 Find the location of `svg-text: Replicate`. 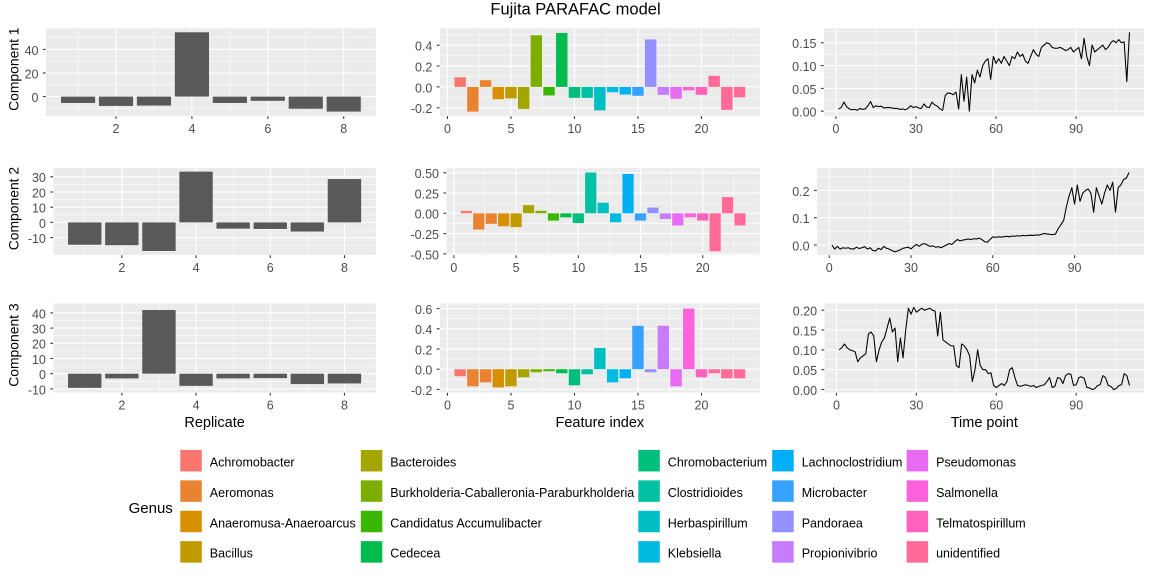

svg-text: Replicate is located at coordinates (214, 423).